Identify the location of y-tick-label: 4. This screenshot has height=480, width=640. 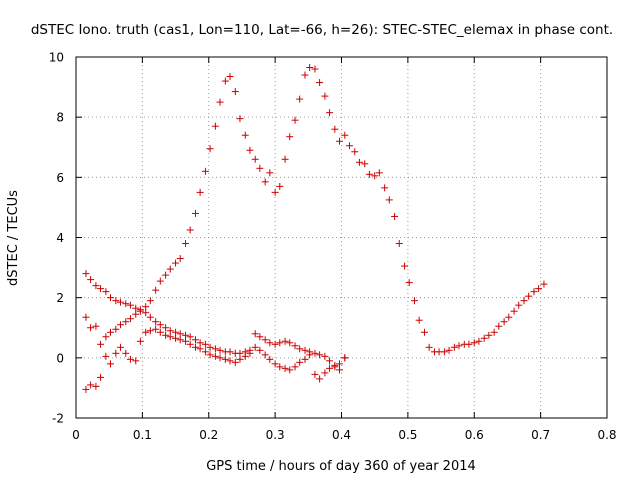
(60, 238).